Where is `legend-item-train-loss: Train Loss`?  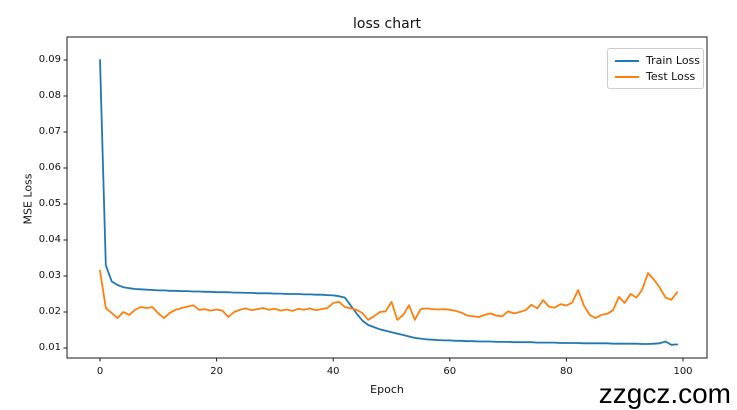
legend-item-train-loss: Train Loss is located at coordinates (657, 60).